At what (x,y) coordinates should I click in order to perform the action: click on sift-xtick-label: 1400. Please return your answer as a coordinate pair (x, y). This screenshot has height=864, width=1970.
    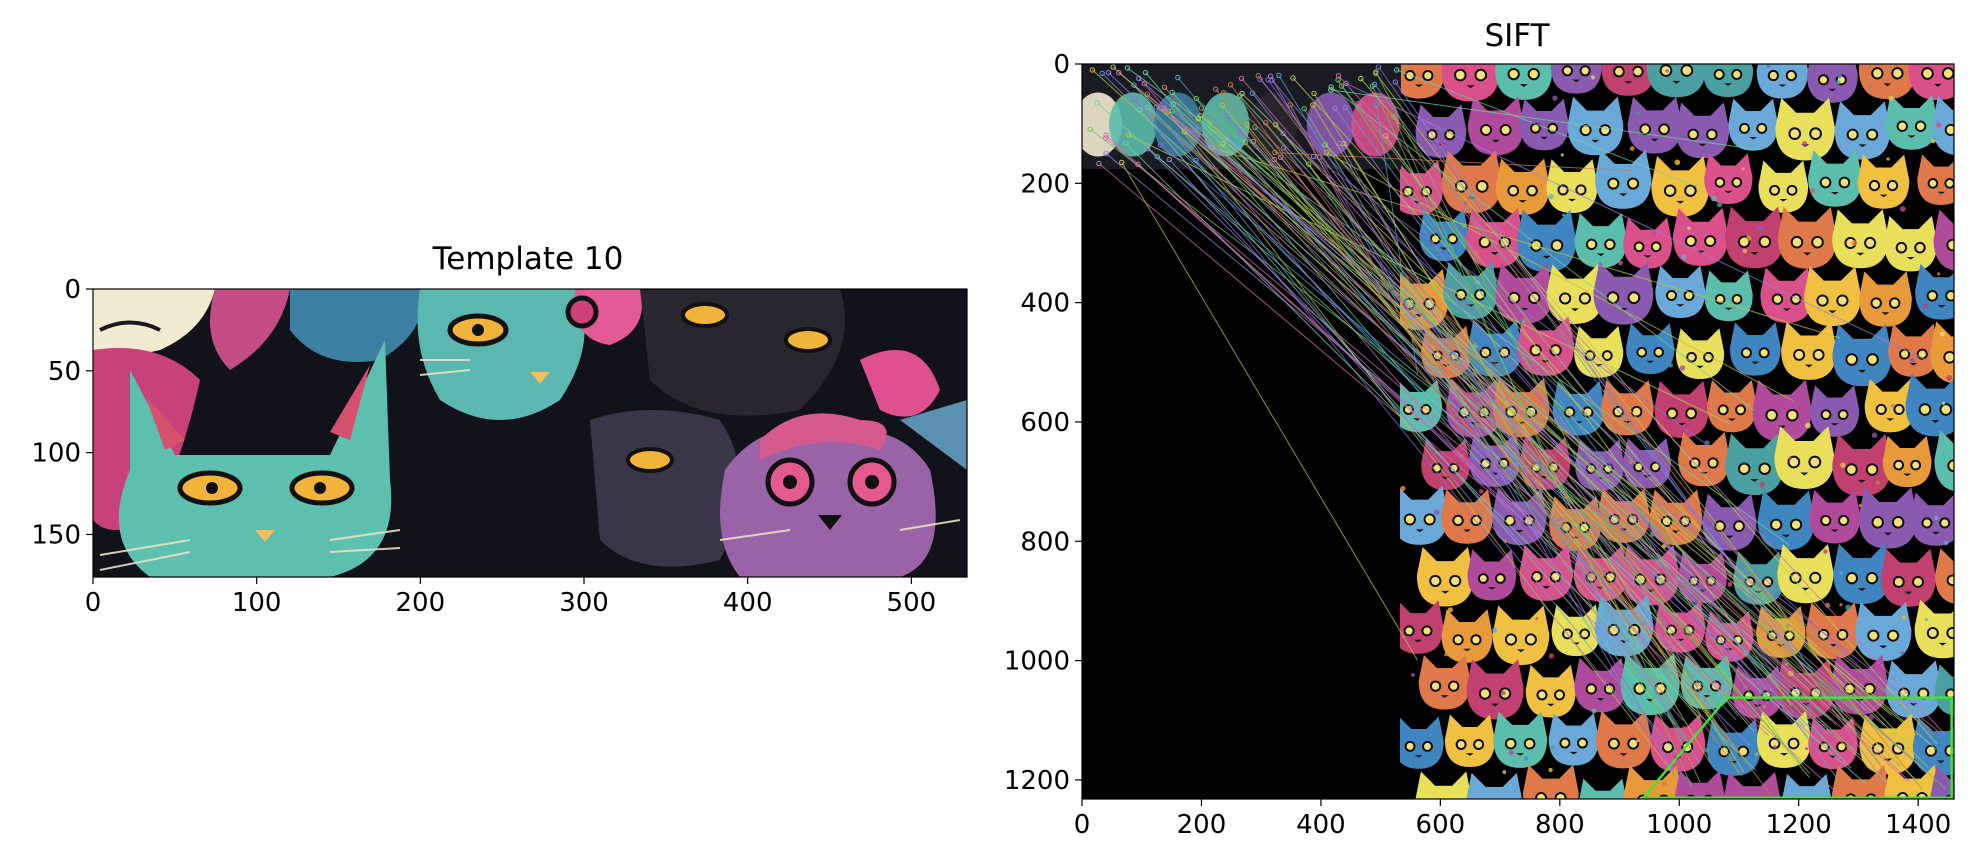
    Looking at the image, I should click on (1918, 825).